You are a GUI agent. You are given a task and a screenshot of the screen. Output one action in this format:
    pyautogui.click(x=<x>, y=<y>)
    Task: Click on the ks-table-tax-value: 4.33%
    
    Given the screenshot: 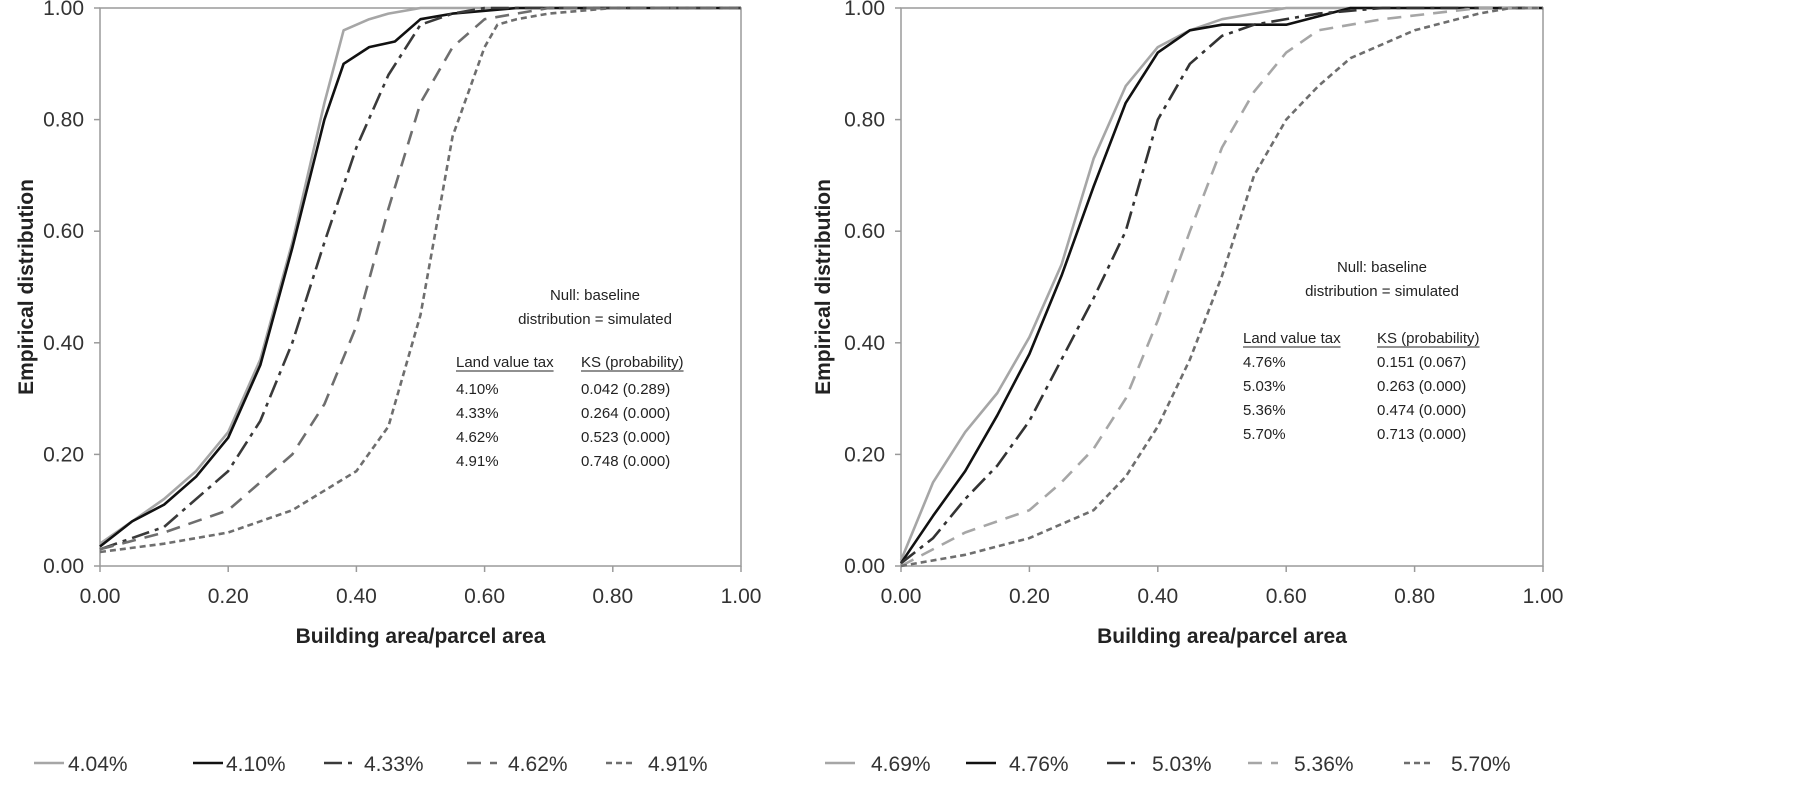 What is the action you would take?
    pyautogui.click(x=477, y=413)
    